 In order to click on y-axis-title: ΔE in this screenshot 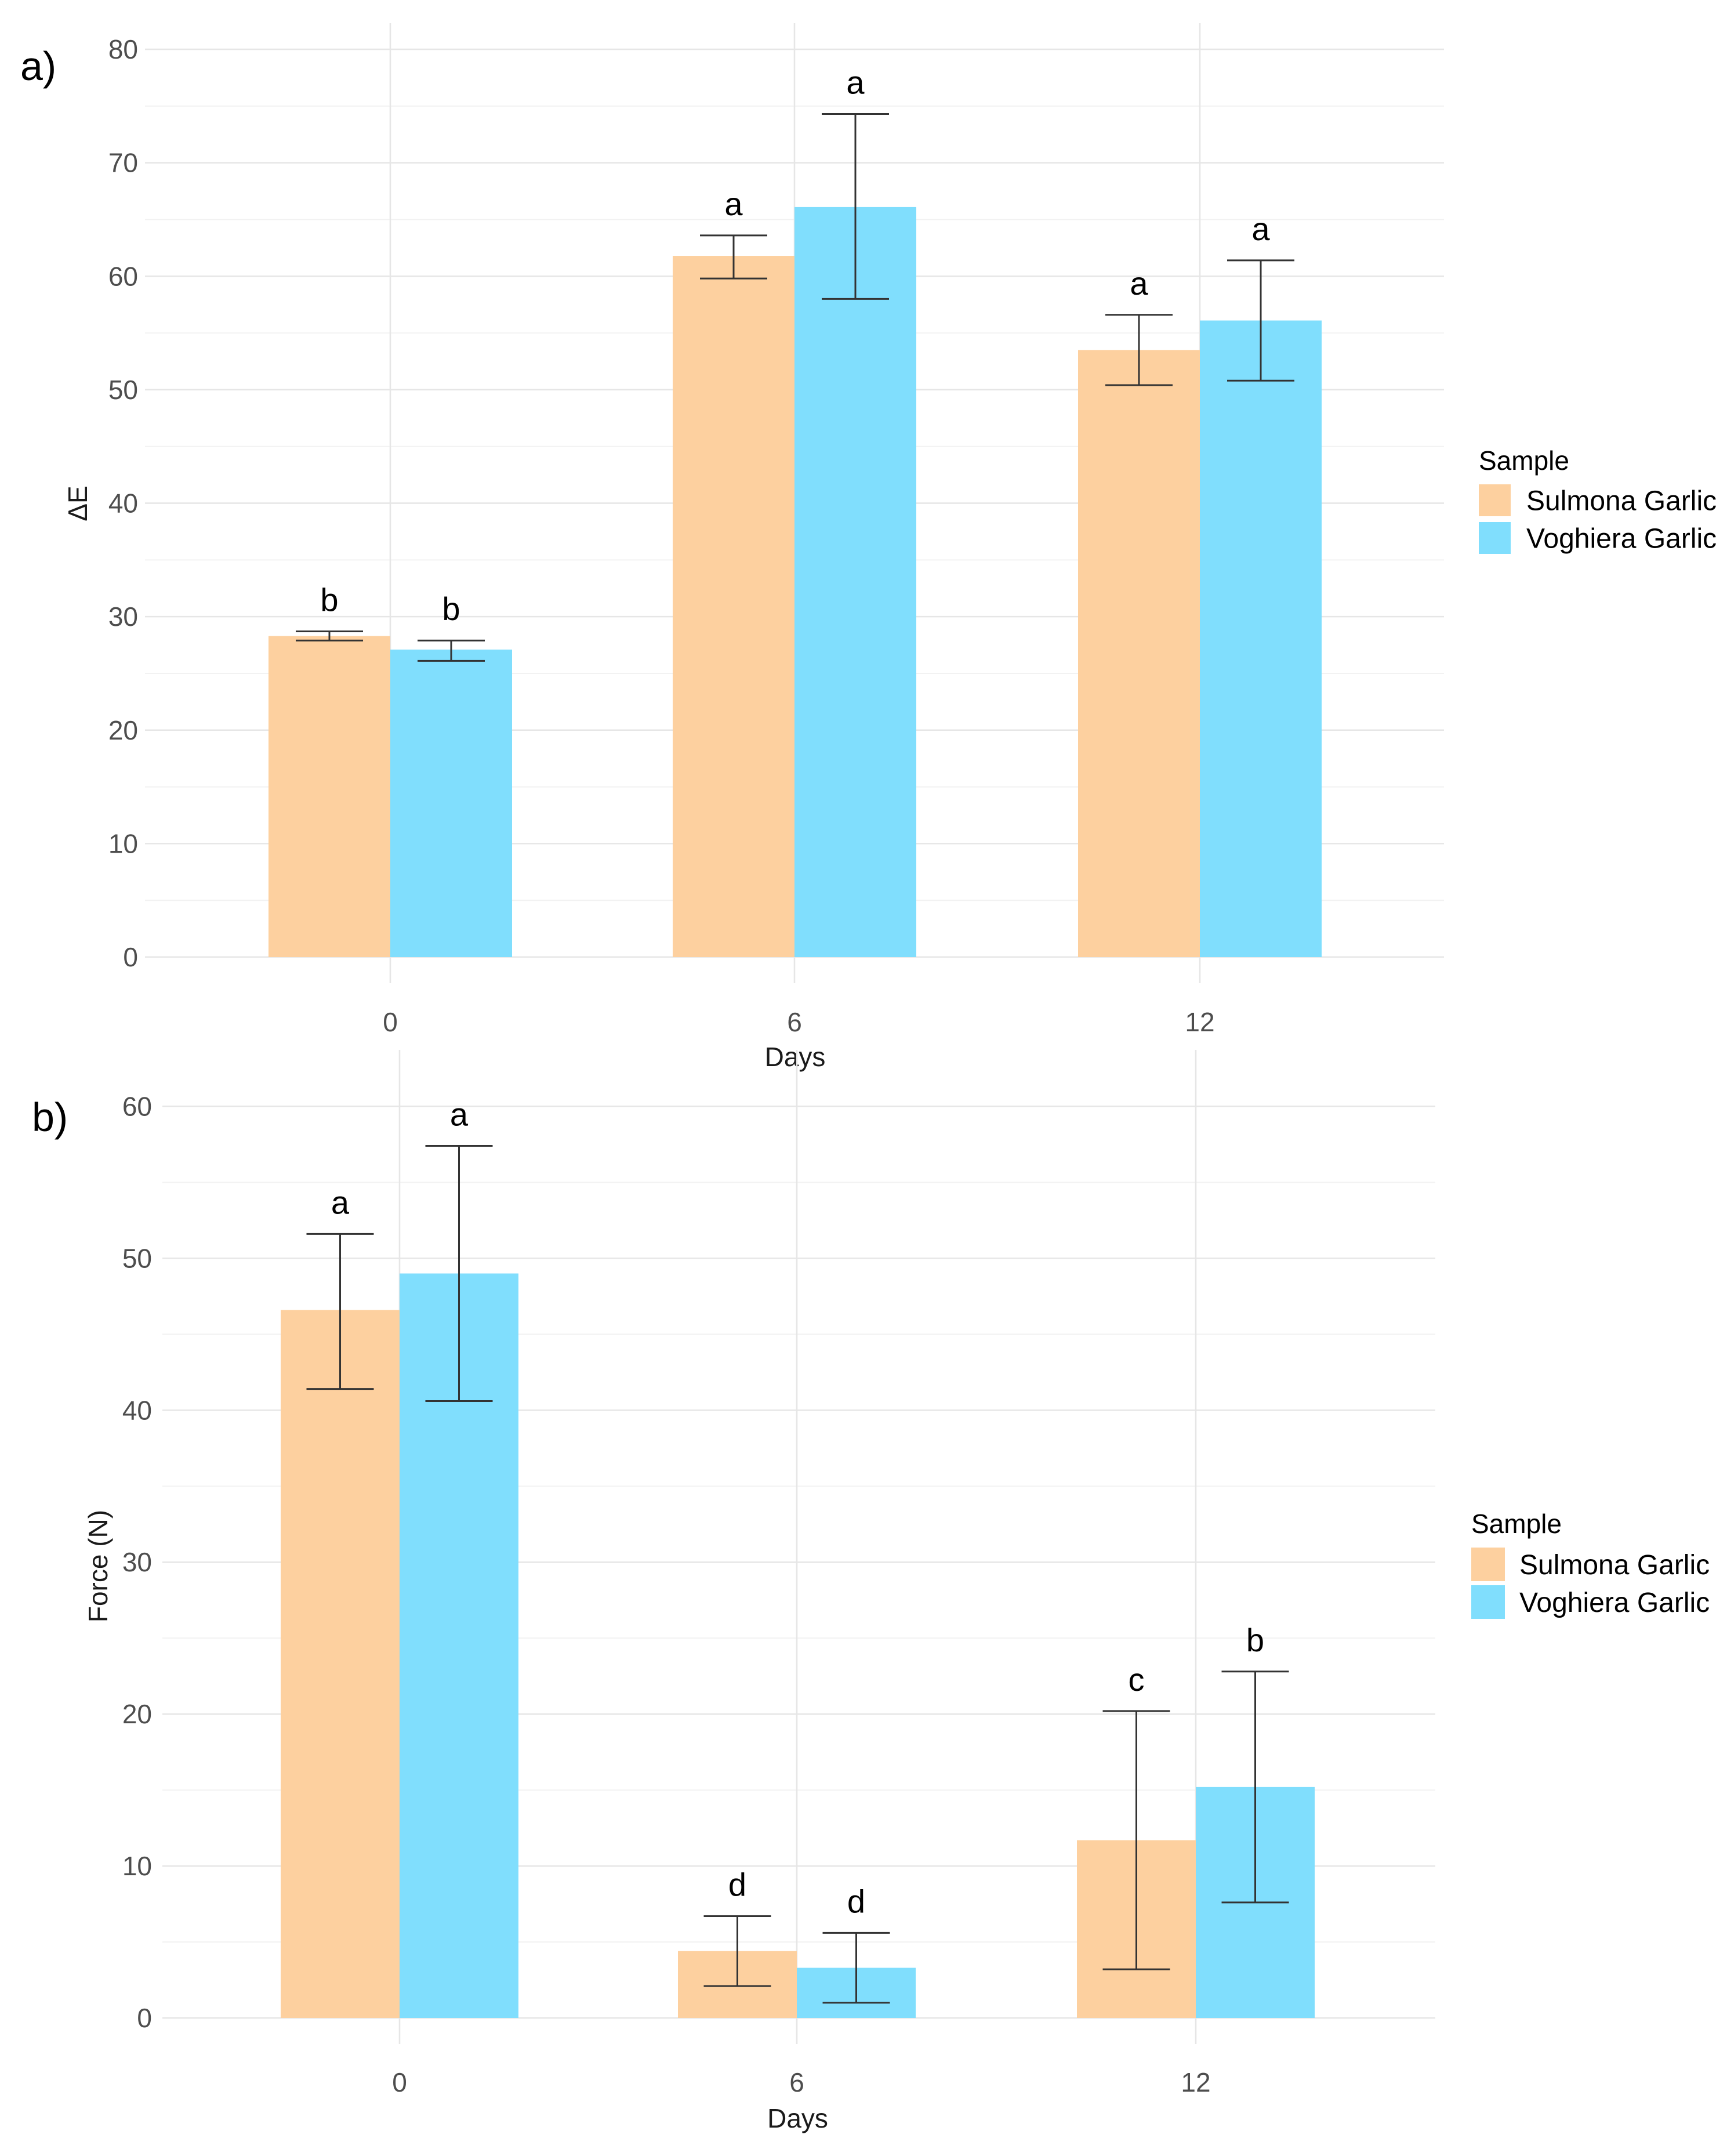, I will do `click(78, 503)`.